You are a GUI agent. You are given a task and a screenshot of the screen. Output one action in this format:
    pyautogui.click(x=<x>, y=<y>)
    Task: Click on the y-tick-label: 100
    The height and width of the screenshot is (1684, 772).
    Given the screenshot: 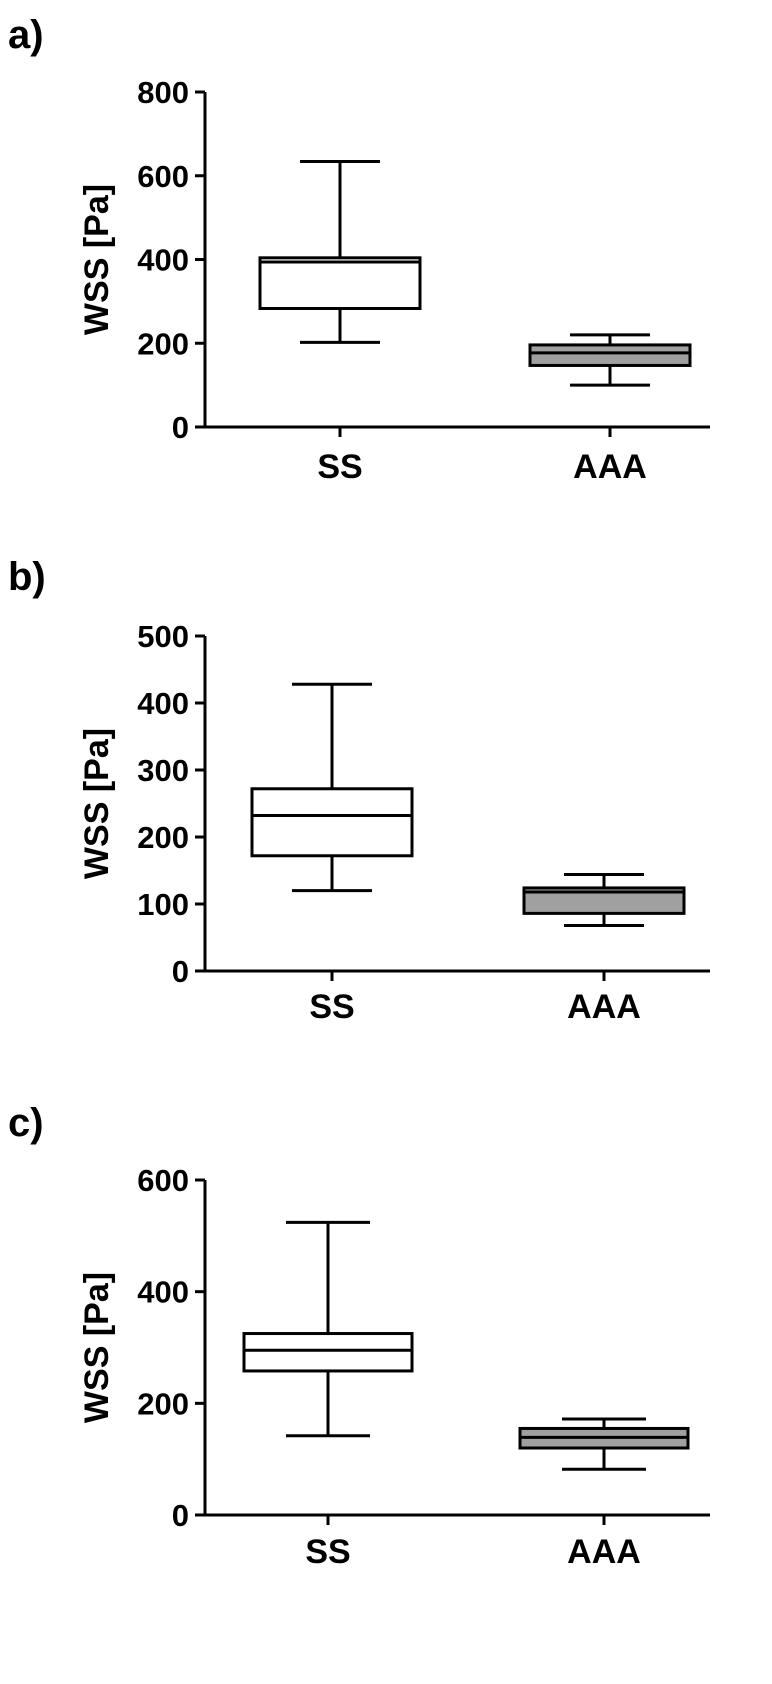 What is the action you would take?
    pyautogui.click(x=163, y=904)
    